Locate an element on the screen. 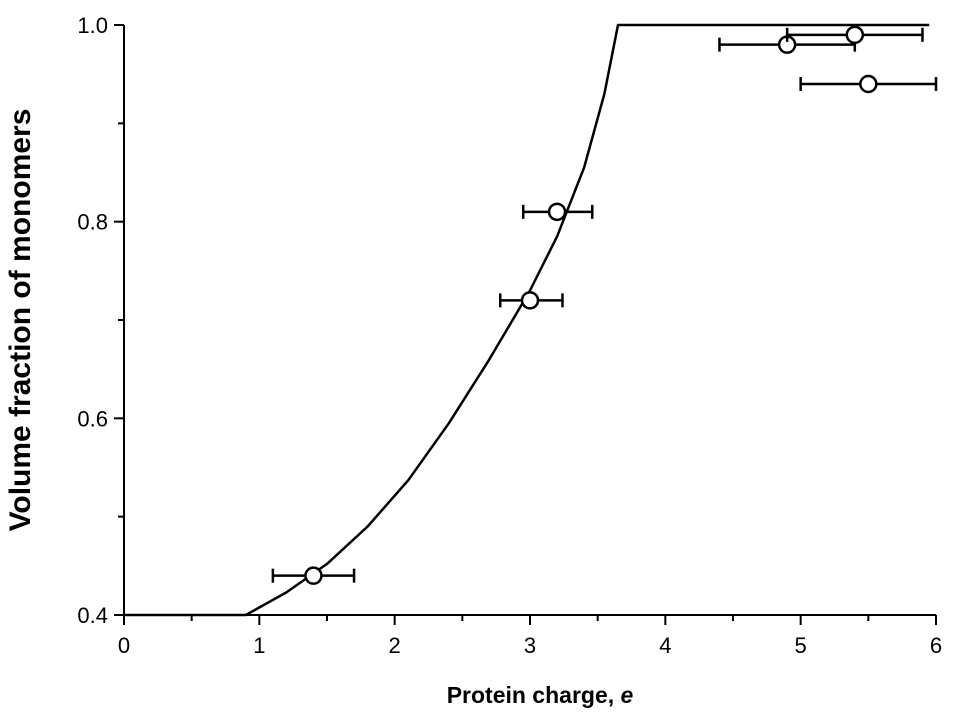  x-tick-label: 0 is located at coordinates (124, 645).